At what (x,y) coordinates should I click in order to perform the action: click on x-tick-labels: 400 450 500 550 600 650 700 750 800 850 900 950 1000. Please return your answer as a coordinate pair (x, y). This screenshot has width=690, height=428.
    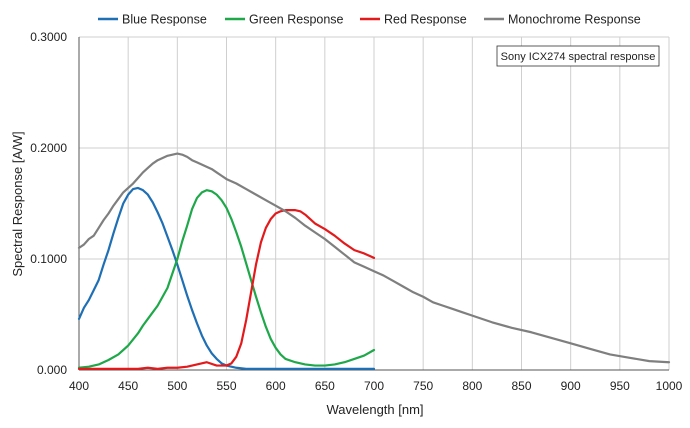
    Looking at the image, I should click on (376, 386).